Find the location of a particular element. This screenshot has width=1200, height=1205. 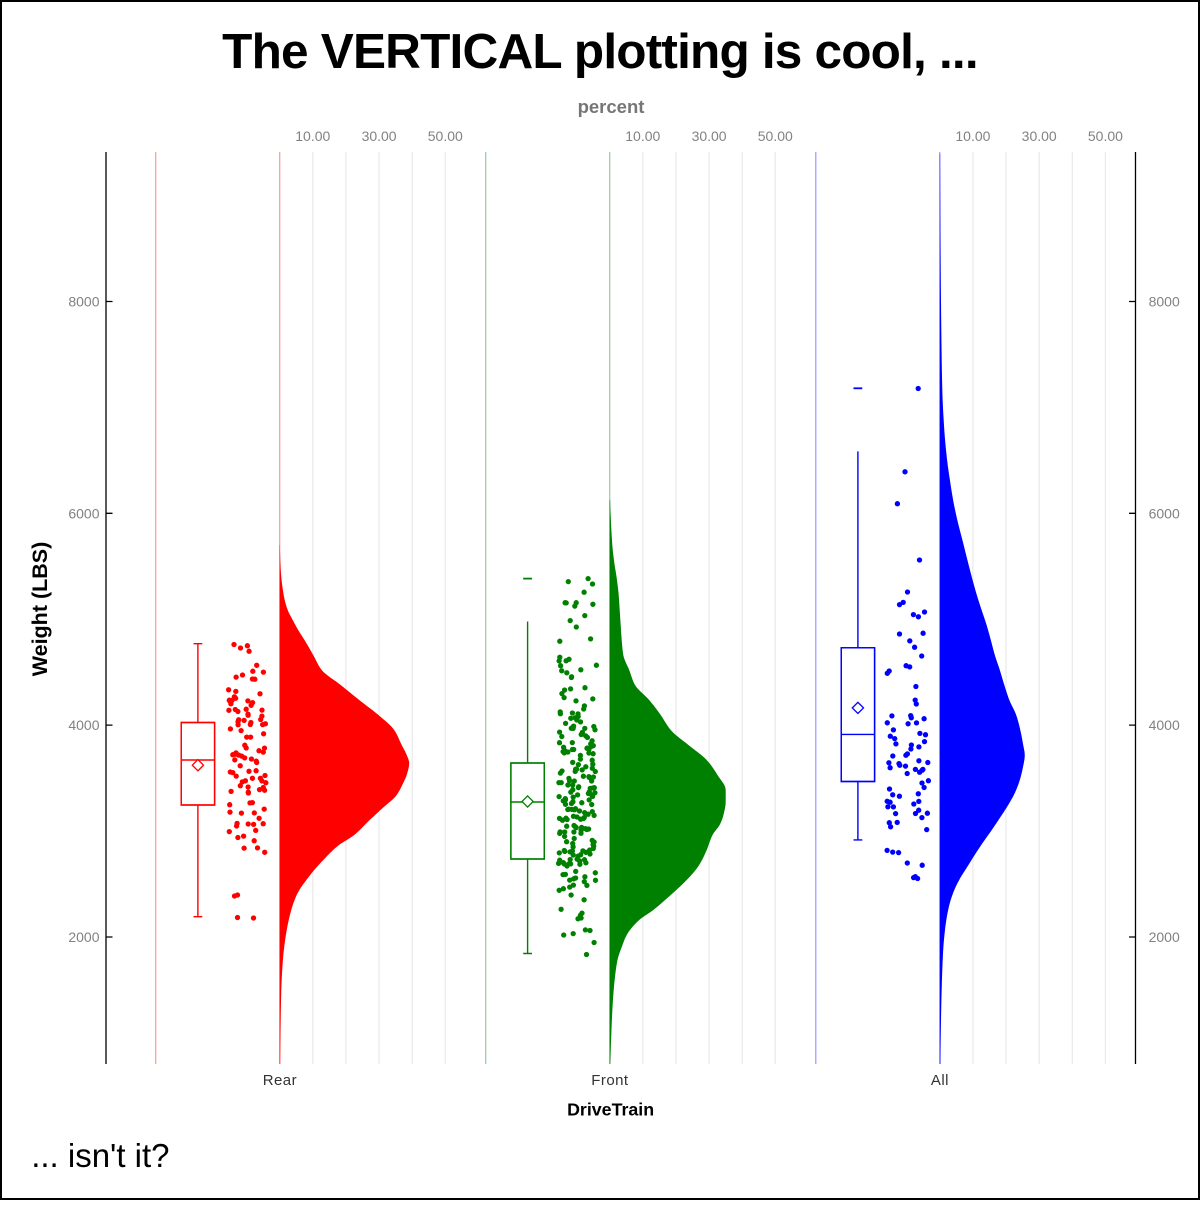

svg-text: Weight (LBS) is located at coordinates (40, 609).